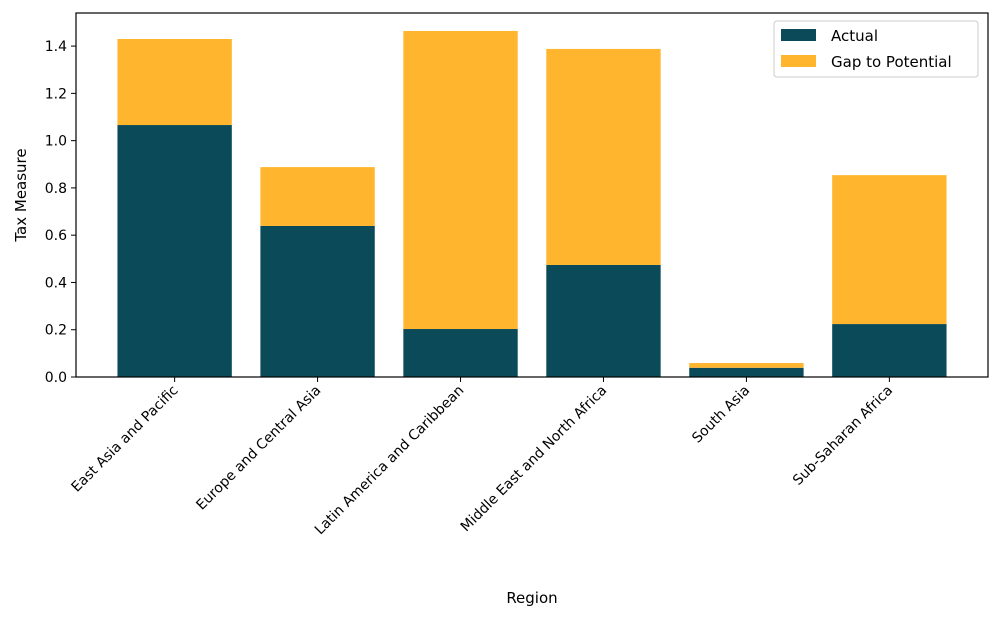 The width and height of the screenshot is (1000, 630). I want to click on y-axis: 0.0 0.2 0.4 0.6 0.8 1.0 1.2 1.4, so click(60, 212).